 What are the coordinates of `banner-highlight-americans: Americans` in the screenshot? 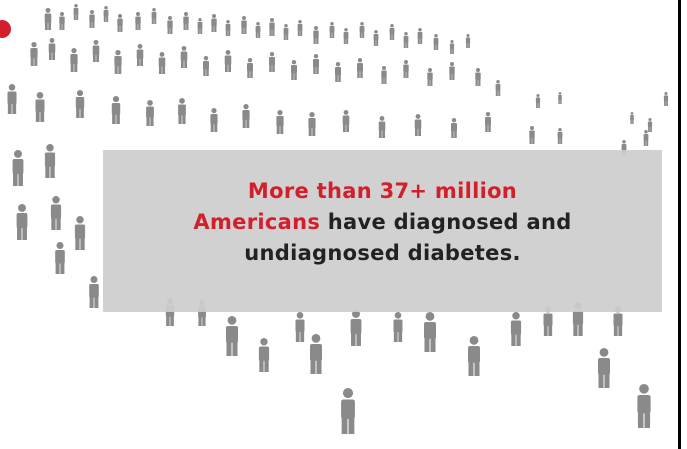 It's located at (257, 222).